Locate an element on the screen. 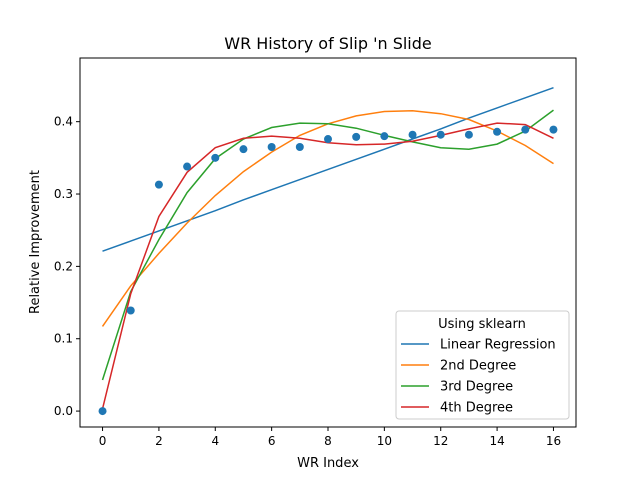  y-tick-label: 0.1 is located at coordinates (63, 339).